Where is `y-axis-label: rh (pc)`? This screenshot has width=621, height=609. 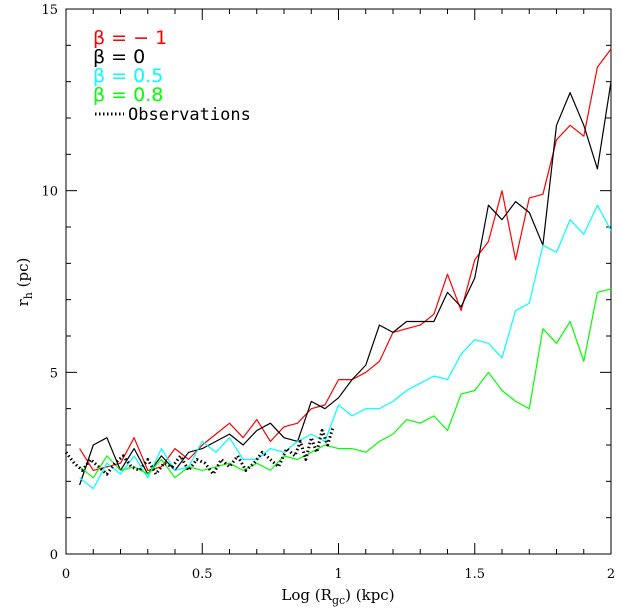 y-axis-label: rh (pc) is located at coordinates (24, 282).